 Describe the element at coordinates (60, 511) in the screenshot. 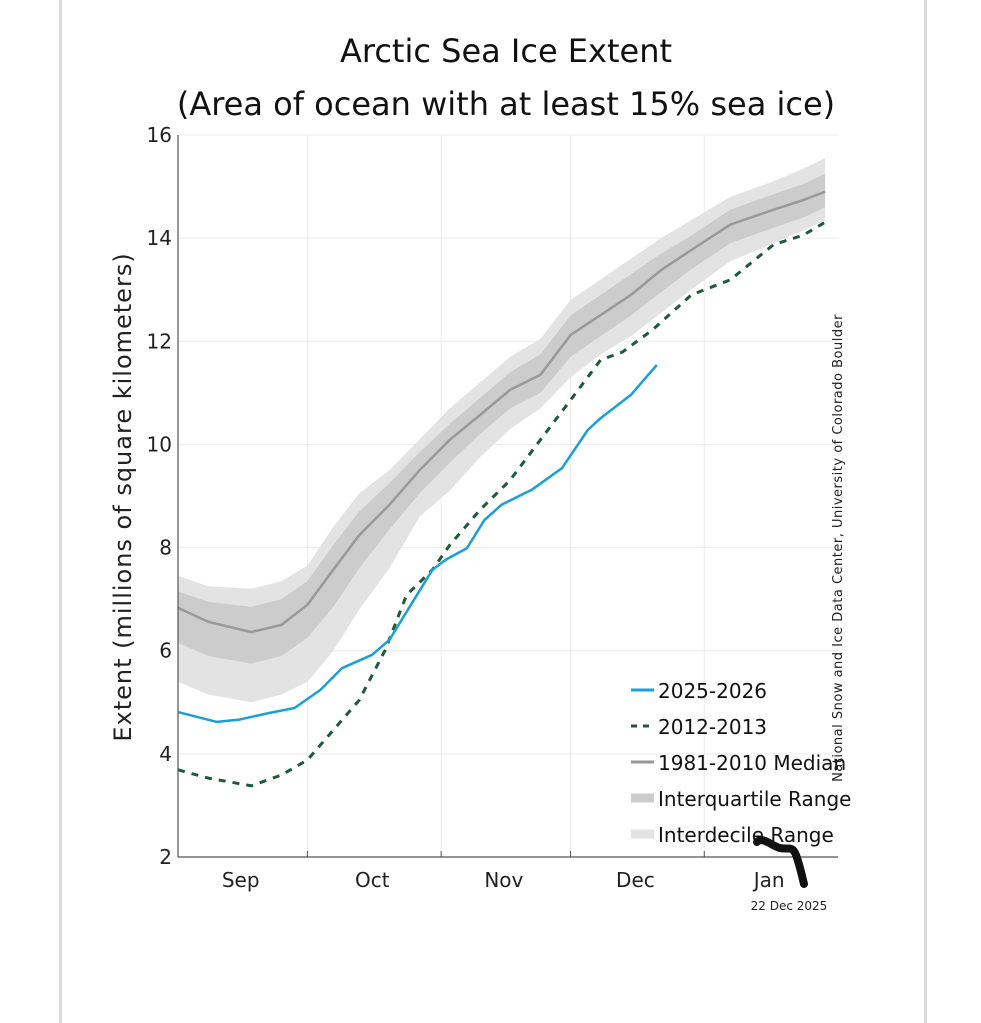

I see `page-border-left` at that location.